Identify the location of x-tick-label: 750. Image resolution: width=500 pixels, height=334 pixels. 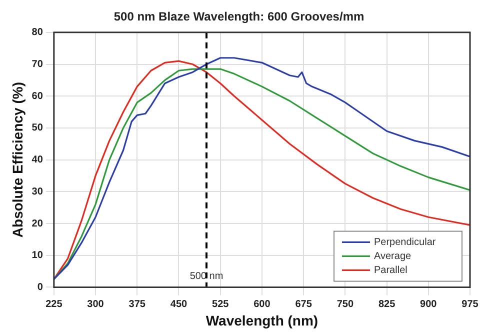
(345, 304).